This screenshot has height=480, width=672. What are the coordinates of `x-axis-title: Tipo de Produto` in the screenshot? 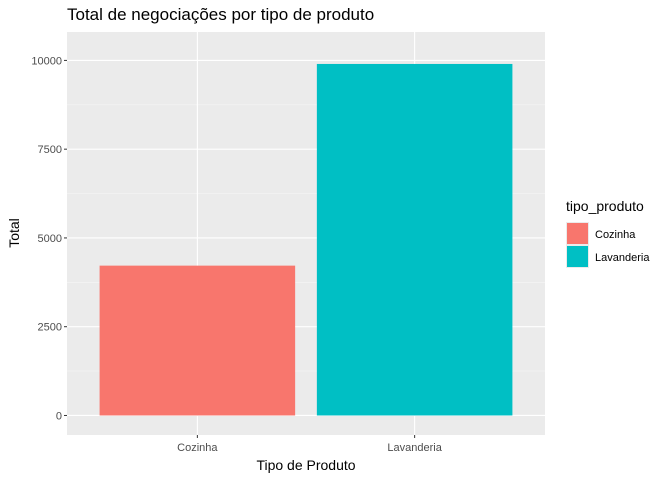 It's located at (305, 465).